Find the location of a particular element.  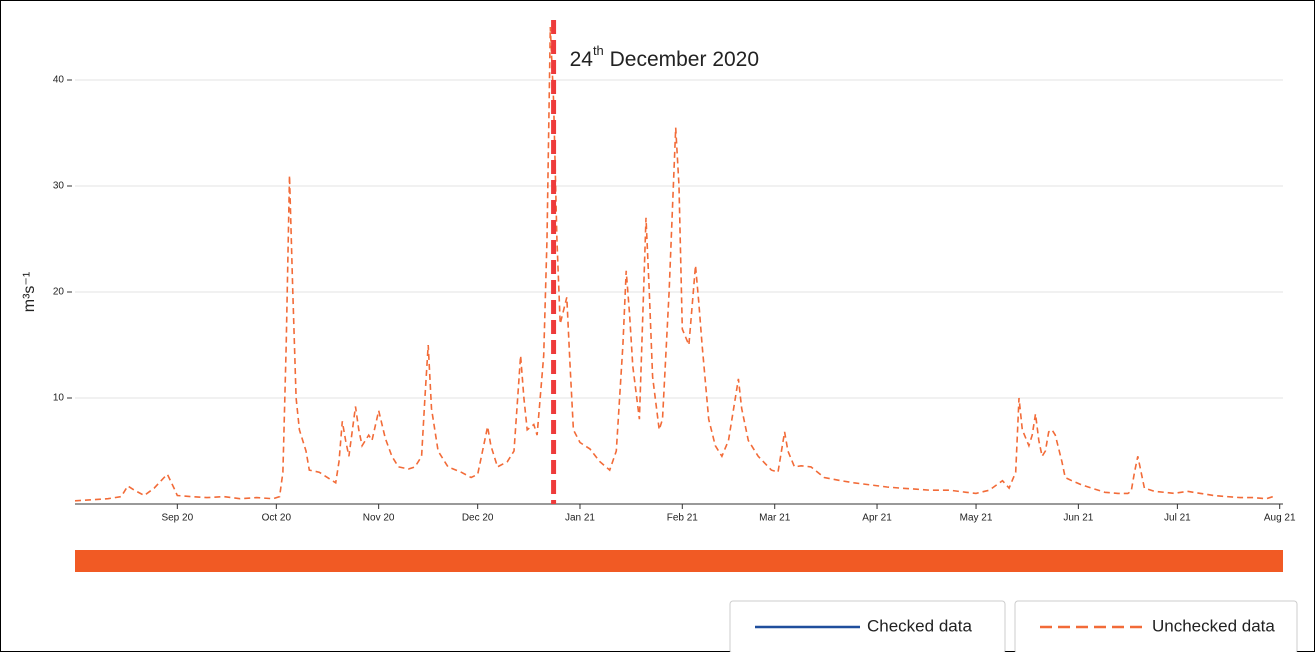

x-tick-label: Oct 20 is located at coordinates (277, 518).